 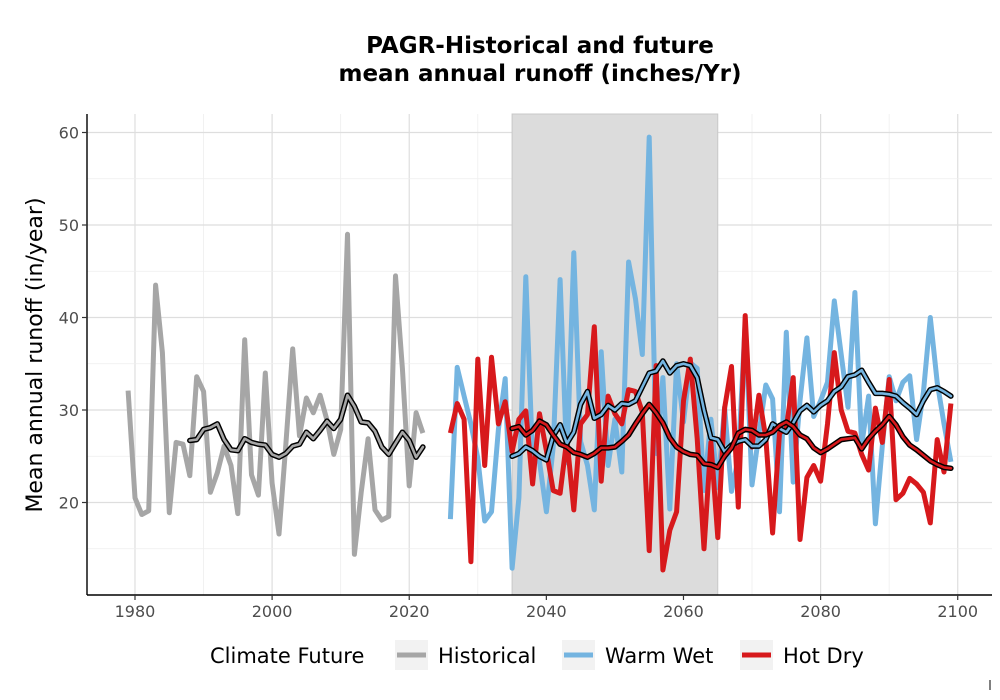 What do you see at coordinates (306, 426) in the screenshot?
I see `series-historical-10-yr-moving-average` at bounding box center [306, 426].